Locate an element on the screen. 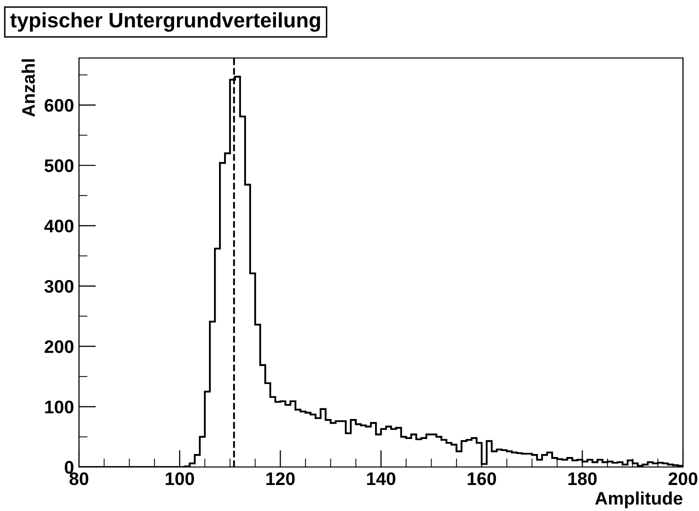 This screenshot has width=699, height=511. x-tick-label: 180 is located at coordinates (582, 479).